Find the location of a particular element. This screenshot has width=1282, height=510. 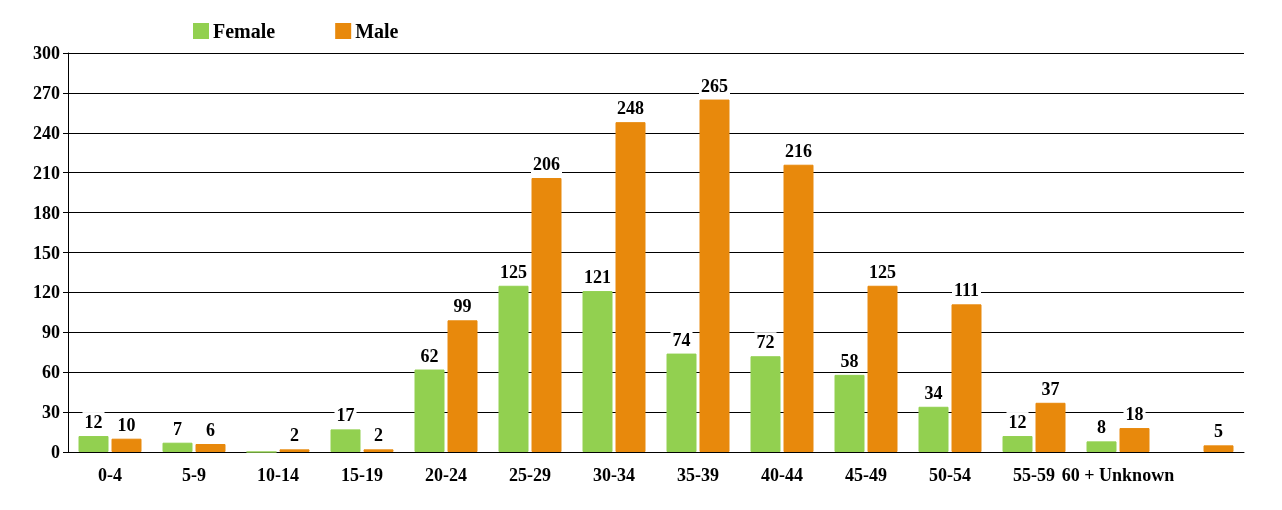

x-tick-label: 20-24 is located at coordinates (446, 475).